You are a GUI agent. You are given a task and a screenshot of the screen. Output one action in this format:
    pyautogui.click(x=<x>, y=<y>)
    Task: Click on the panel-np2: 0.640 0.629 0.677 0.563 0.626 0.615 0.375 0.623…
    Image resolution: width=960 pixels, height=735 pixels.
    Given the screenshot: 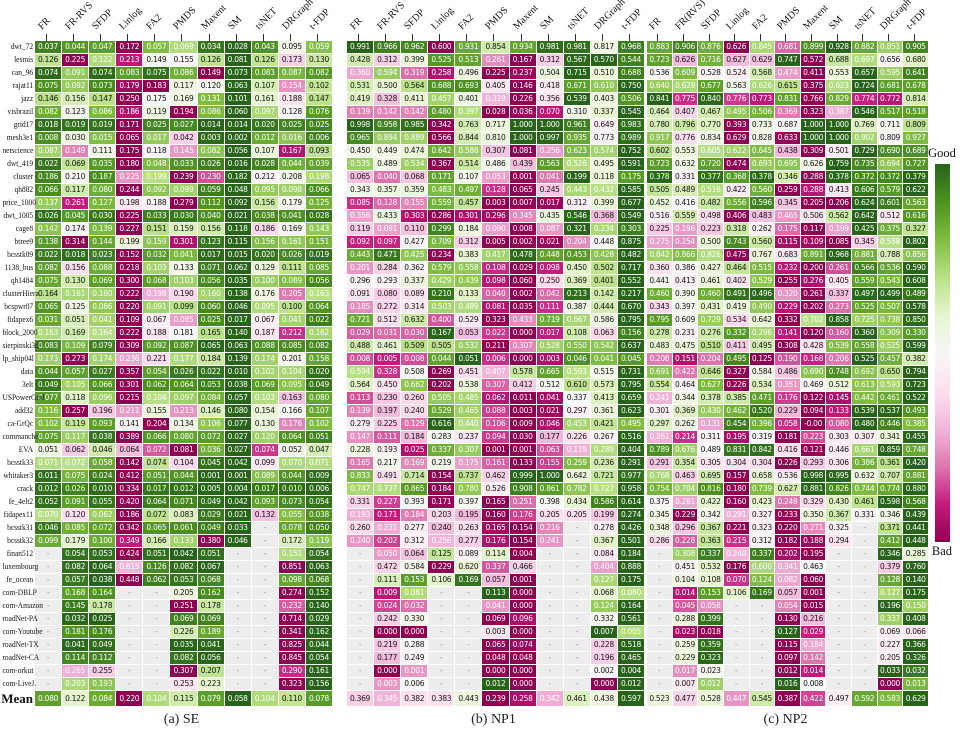 What is the action you would take?
    pyautogui.click(x=787, y=86)
    